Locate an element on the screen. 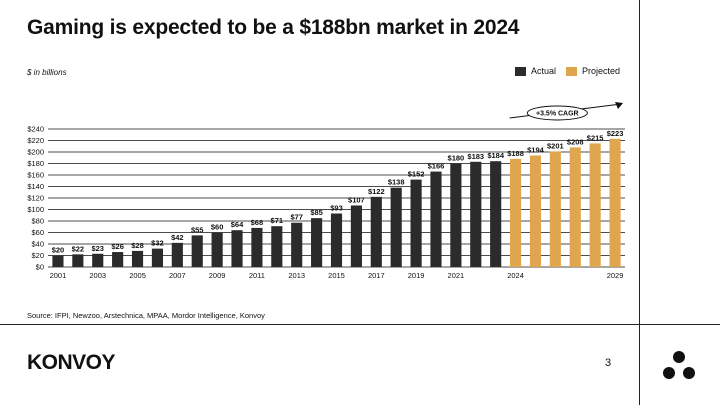  chart-legend: Actual Projected is located at coordinates (567, 71).